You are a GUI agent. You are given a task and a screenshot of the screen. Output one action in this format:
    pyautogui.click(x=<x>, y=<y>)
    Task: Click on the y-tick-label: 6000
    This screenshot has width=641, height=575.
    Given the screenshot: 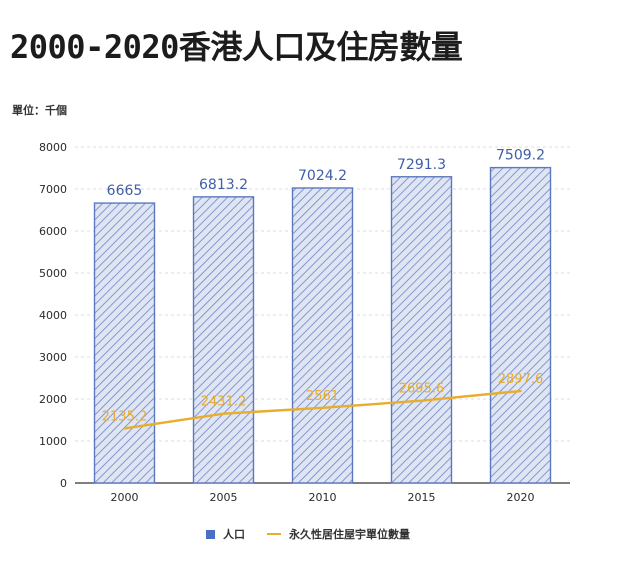 What is the action you would take?
    pyautogui.click(x=53, y=231)
    